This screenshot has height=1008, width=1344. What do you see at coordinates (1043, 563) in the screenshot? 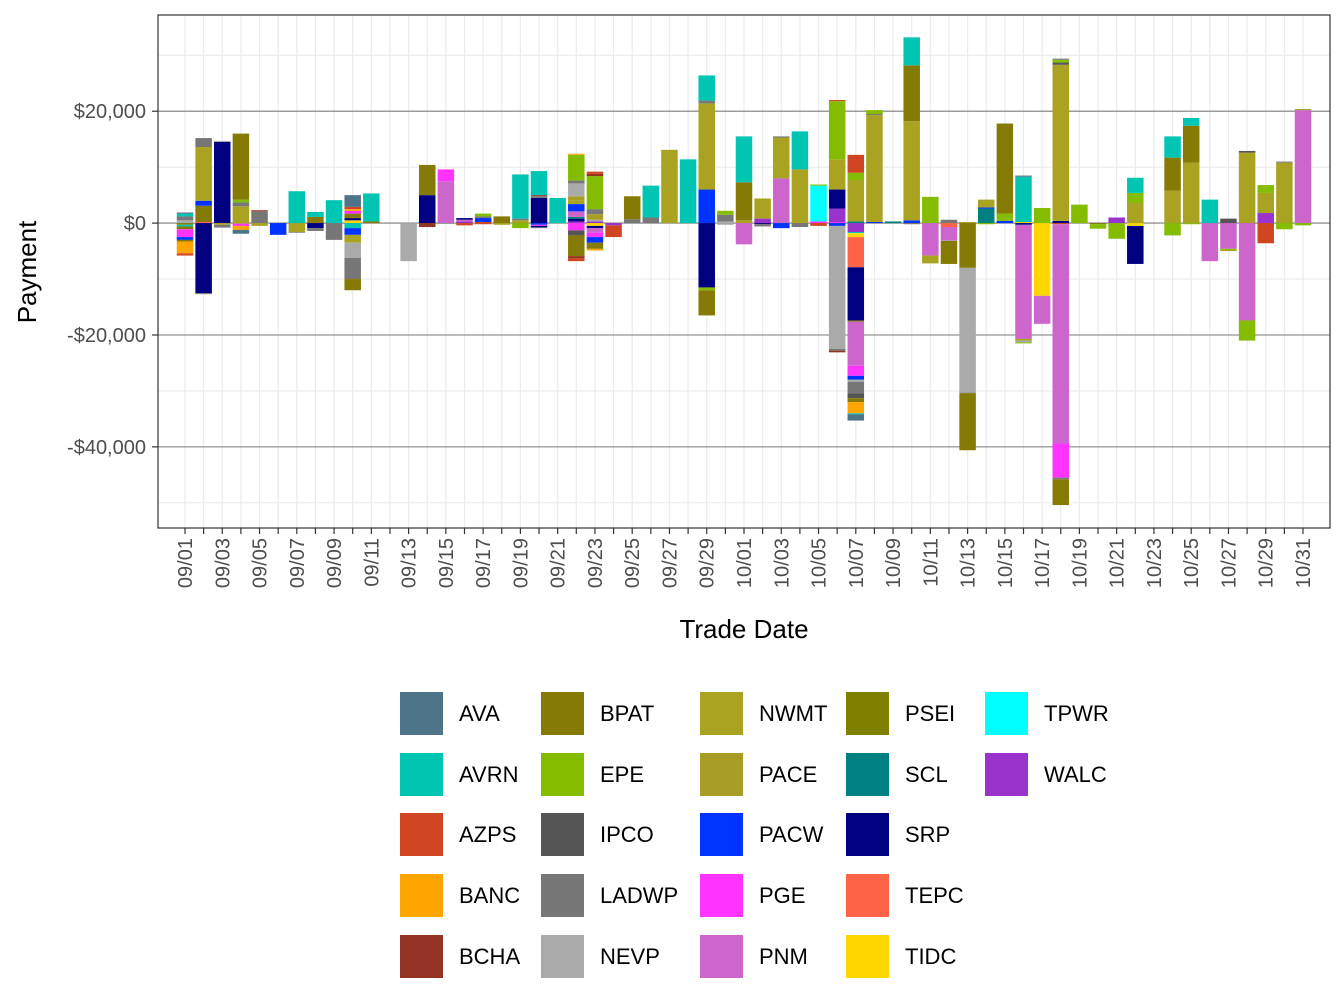
I see `x-tick-label: 10/17` at bounding box center [1043, 563].